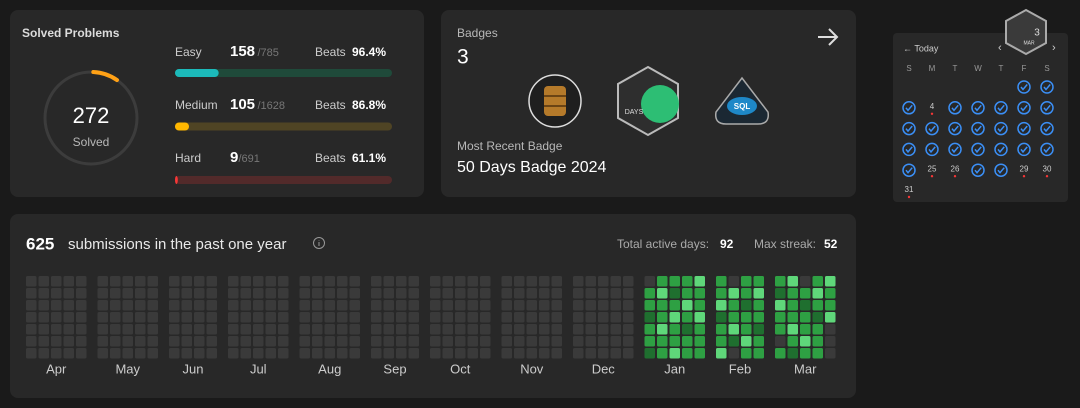 The height and width of the screenshot is (408, 1080). Describe the element at coordinates (828, 37) in the screenshot. I see `arrow-button` at that location.